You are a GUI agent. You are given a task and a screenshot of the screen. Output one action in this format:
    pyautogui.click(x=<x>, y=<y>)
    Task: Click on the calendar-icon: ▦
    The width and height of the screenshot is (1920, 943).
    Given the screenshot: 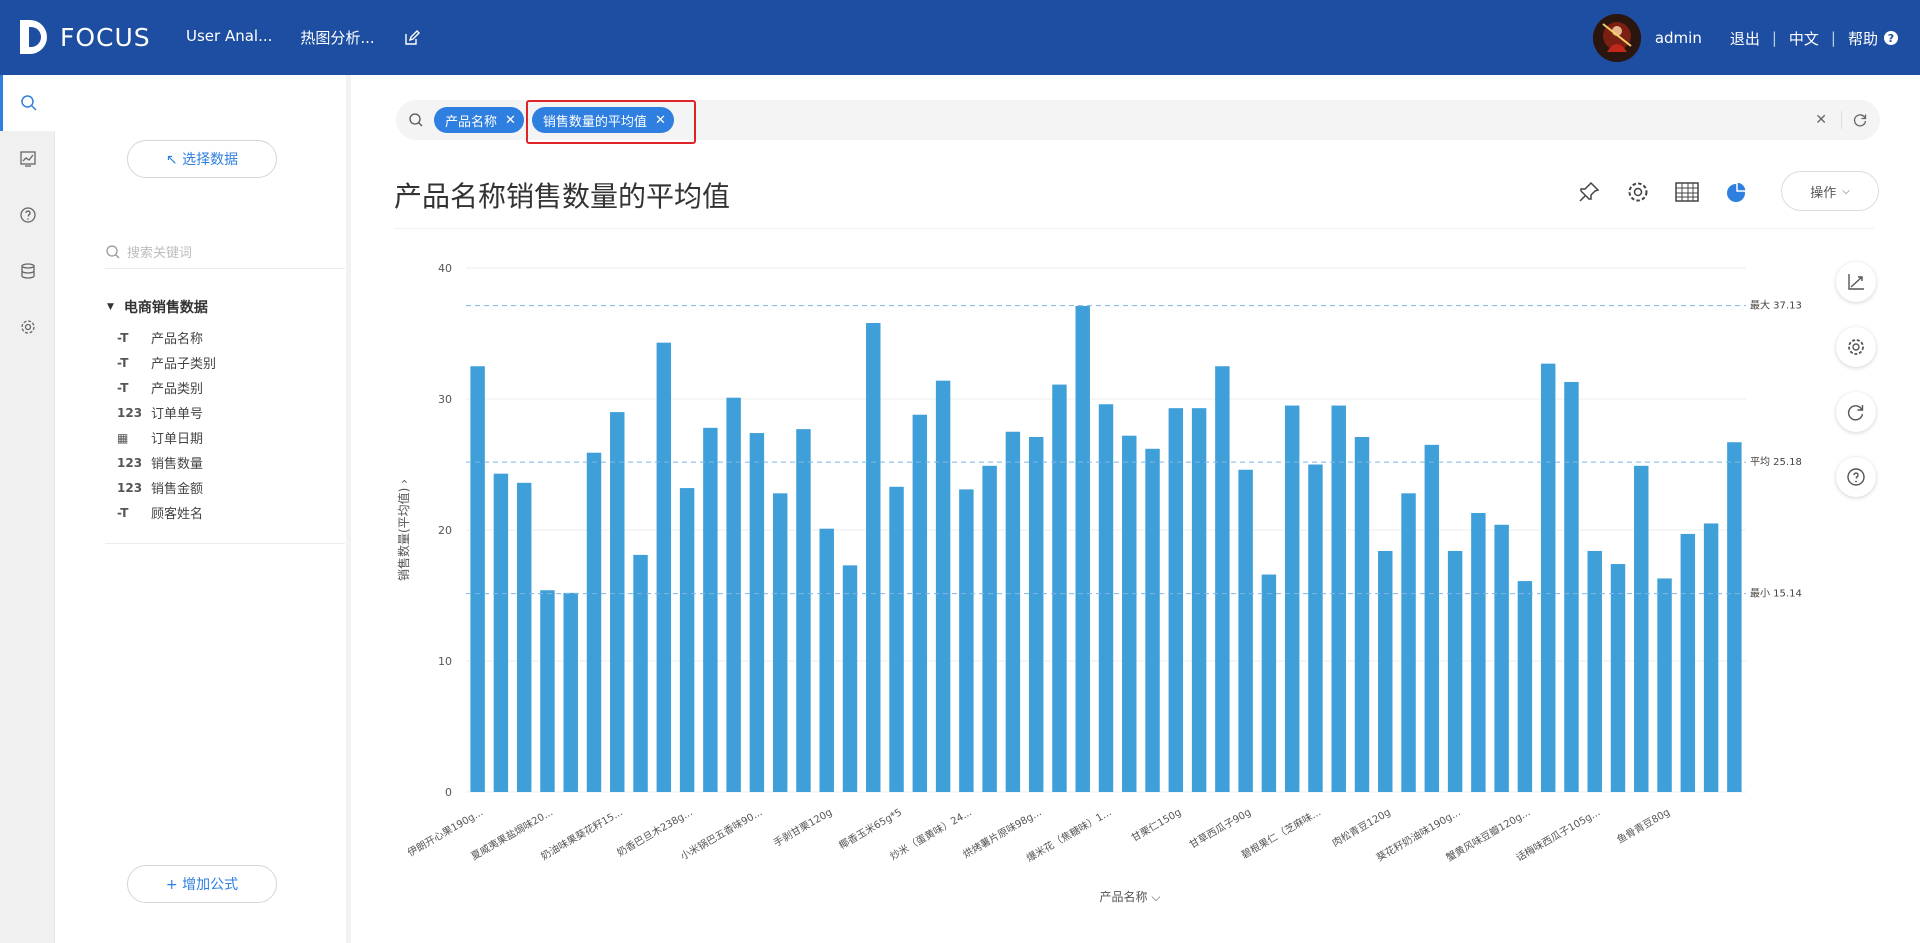 What is the action you would take?
    pyautogui.click(x=123, y=437)
    